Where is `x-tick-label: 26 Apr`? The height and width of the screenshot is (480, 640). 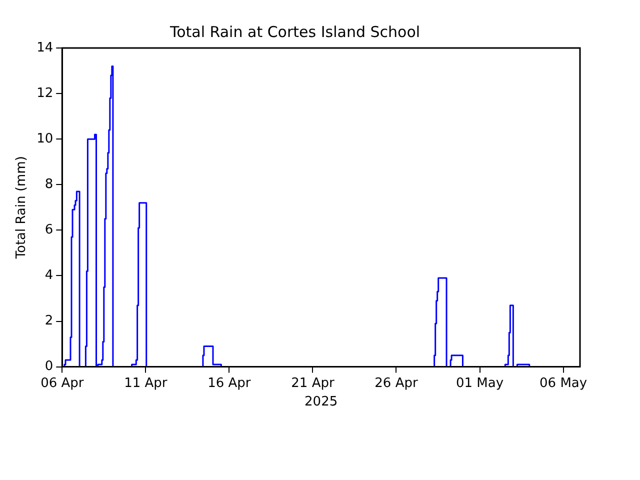 x-tick-label: 26 Apr is located at coordinates (396, 383).